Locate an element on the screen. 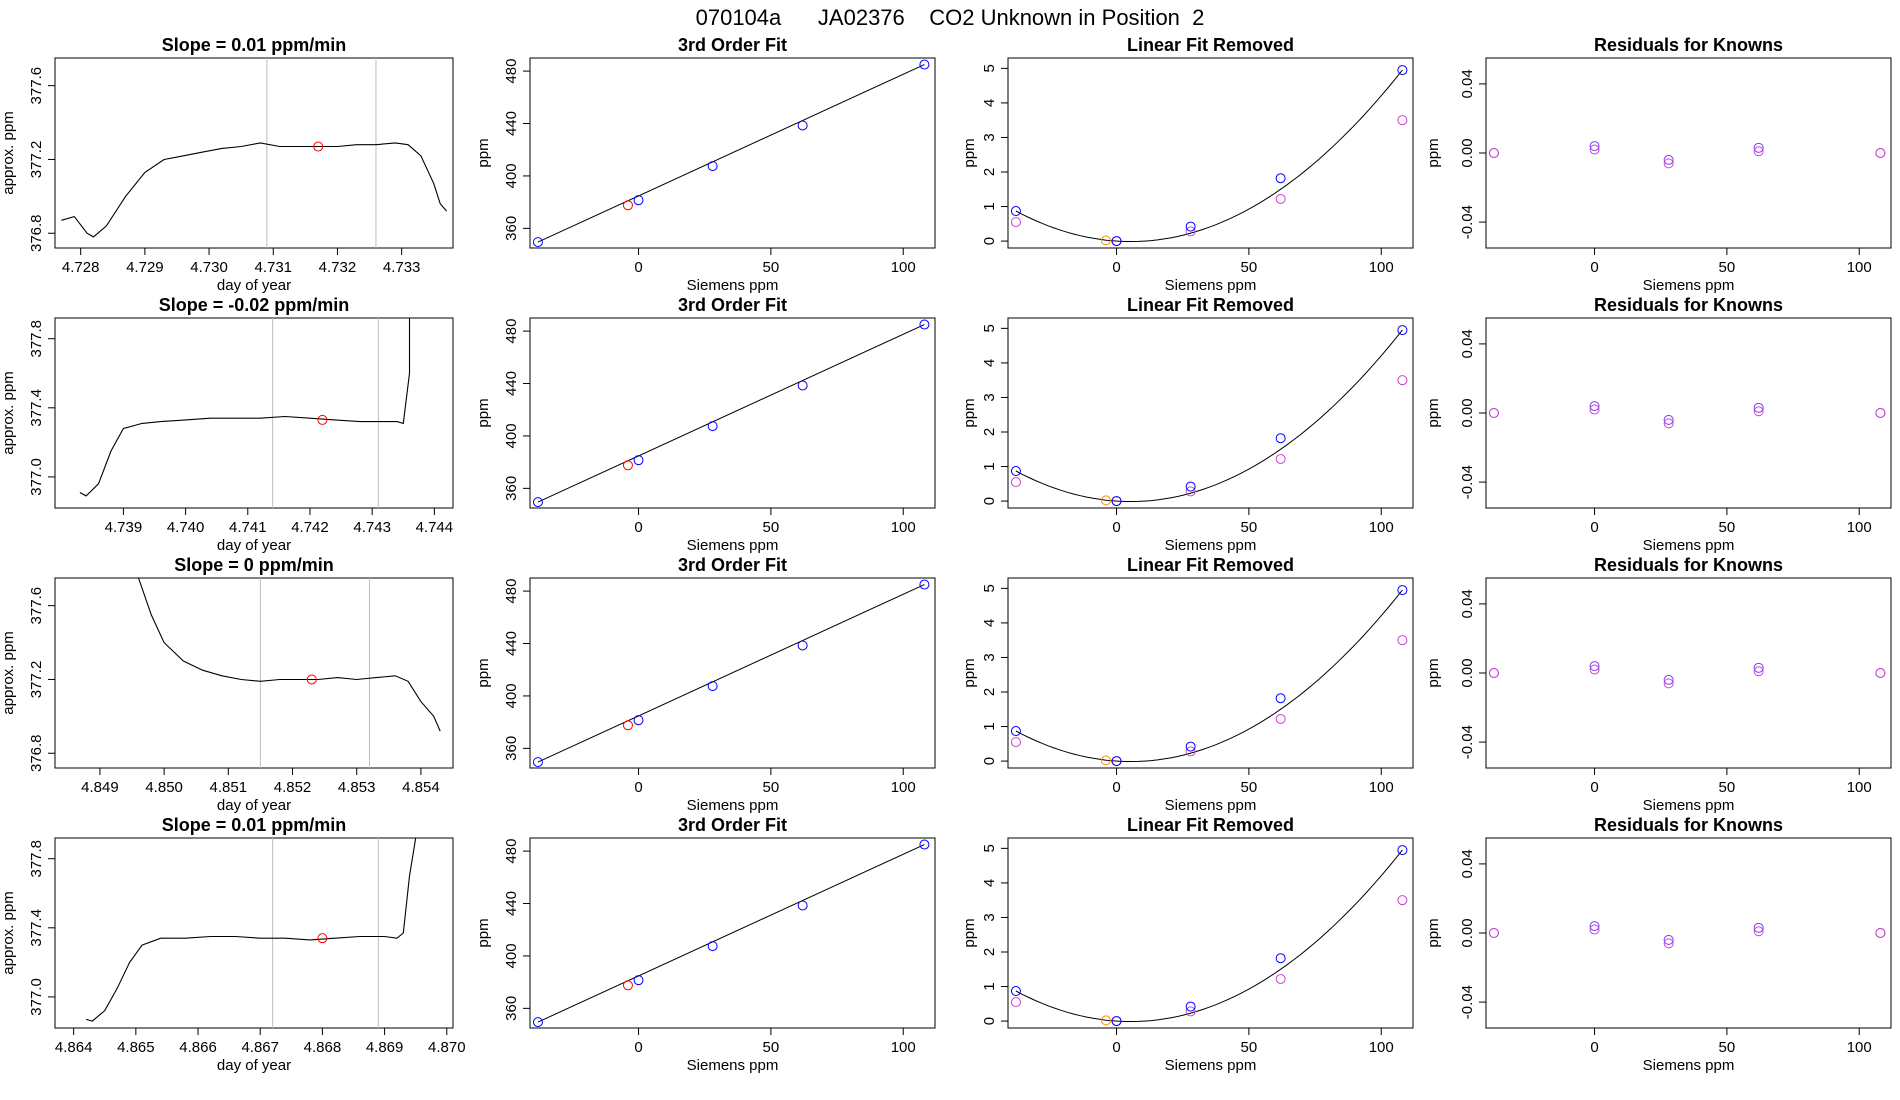 This screenshot has height=1100, width=1900. x-tick-label: 4.733 is located at coordinates (402, 267).